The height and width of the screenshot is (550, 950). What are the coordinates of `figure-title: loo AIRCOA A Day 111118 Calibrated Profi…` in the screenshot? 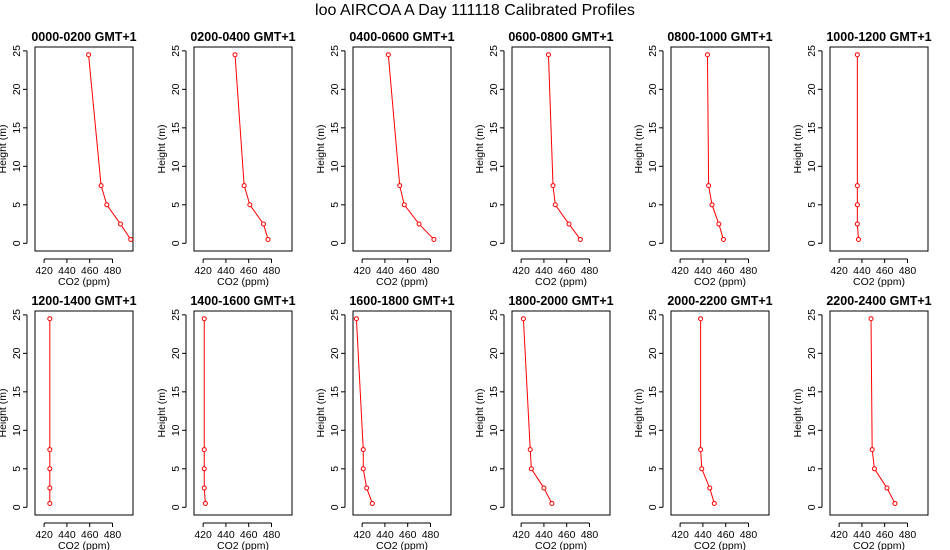 It's located at (475, 10).